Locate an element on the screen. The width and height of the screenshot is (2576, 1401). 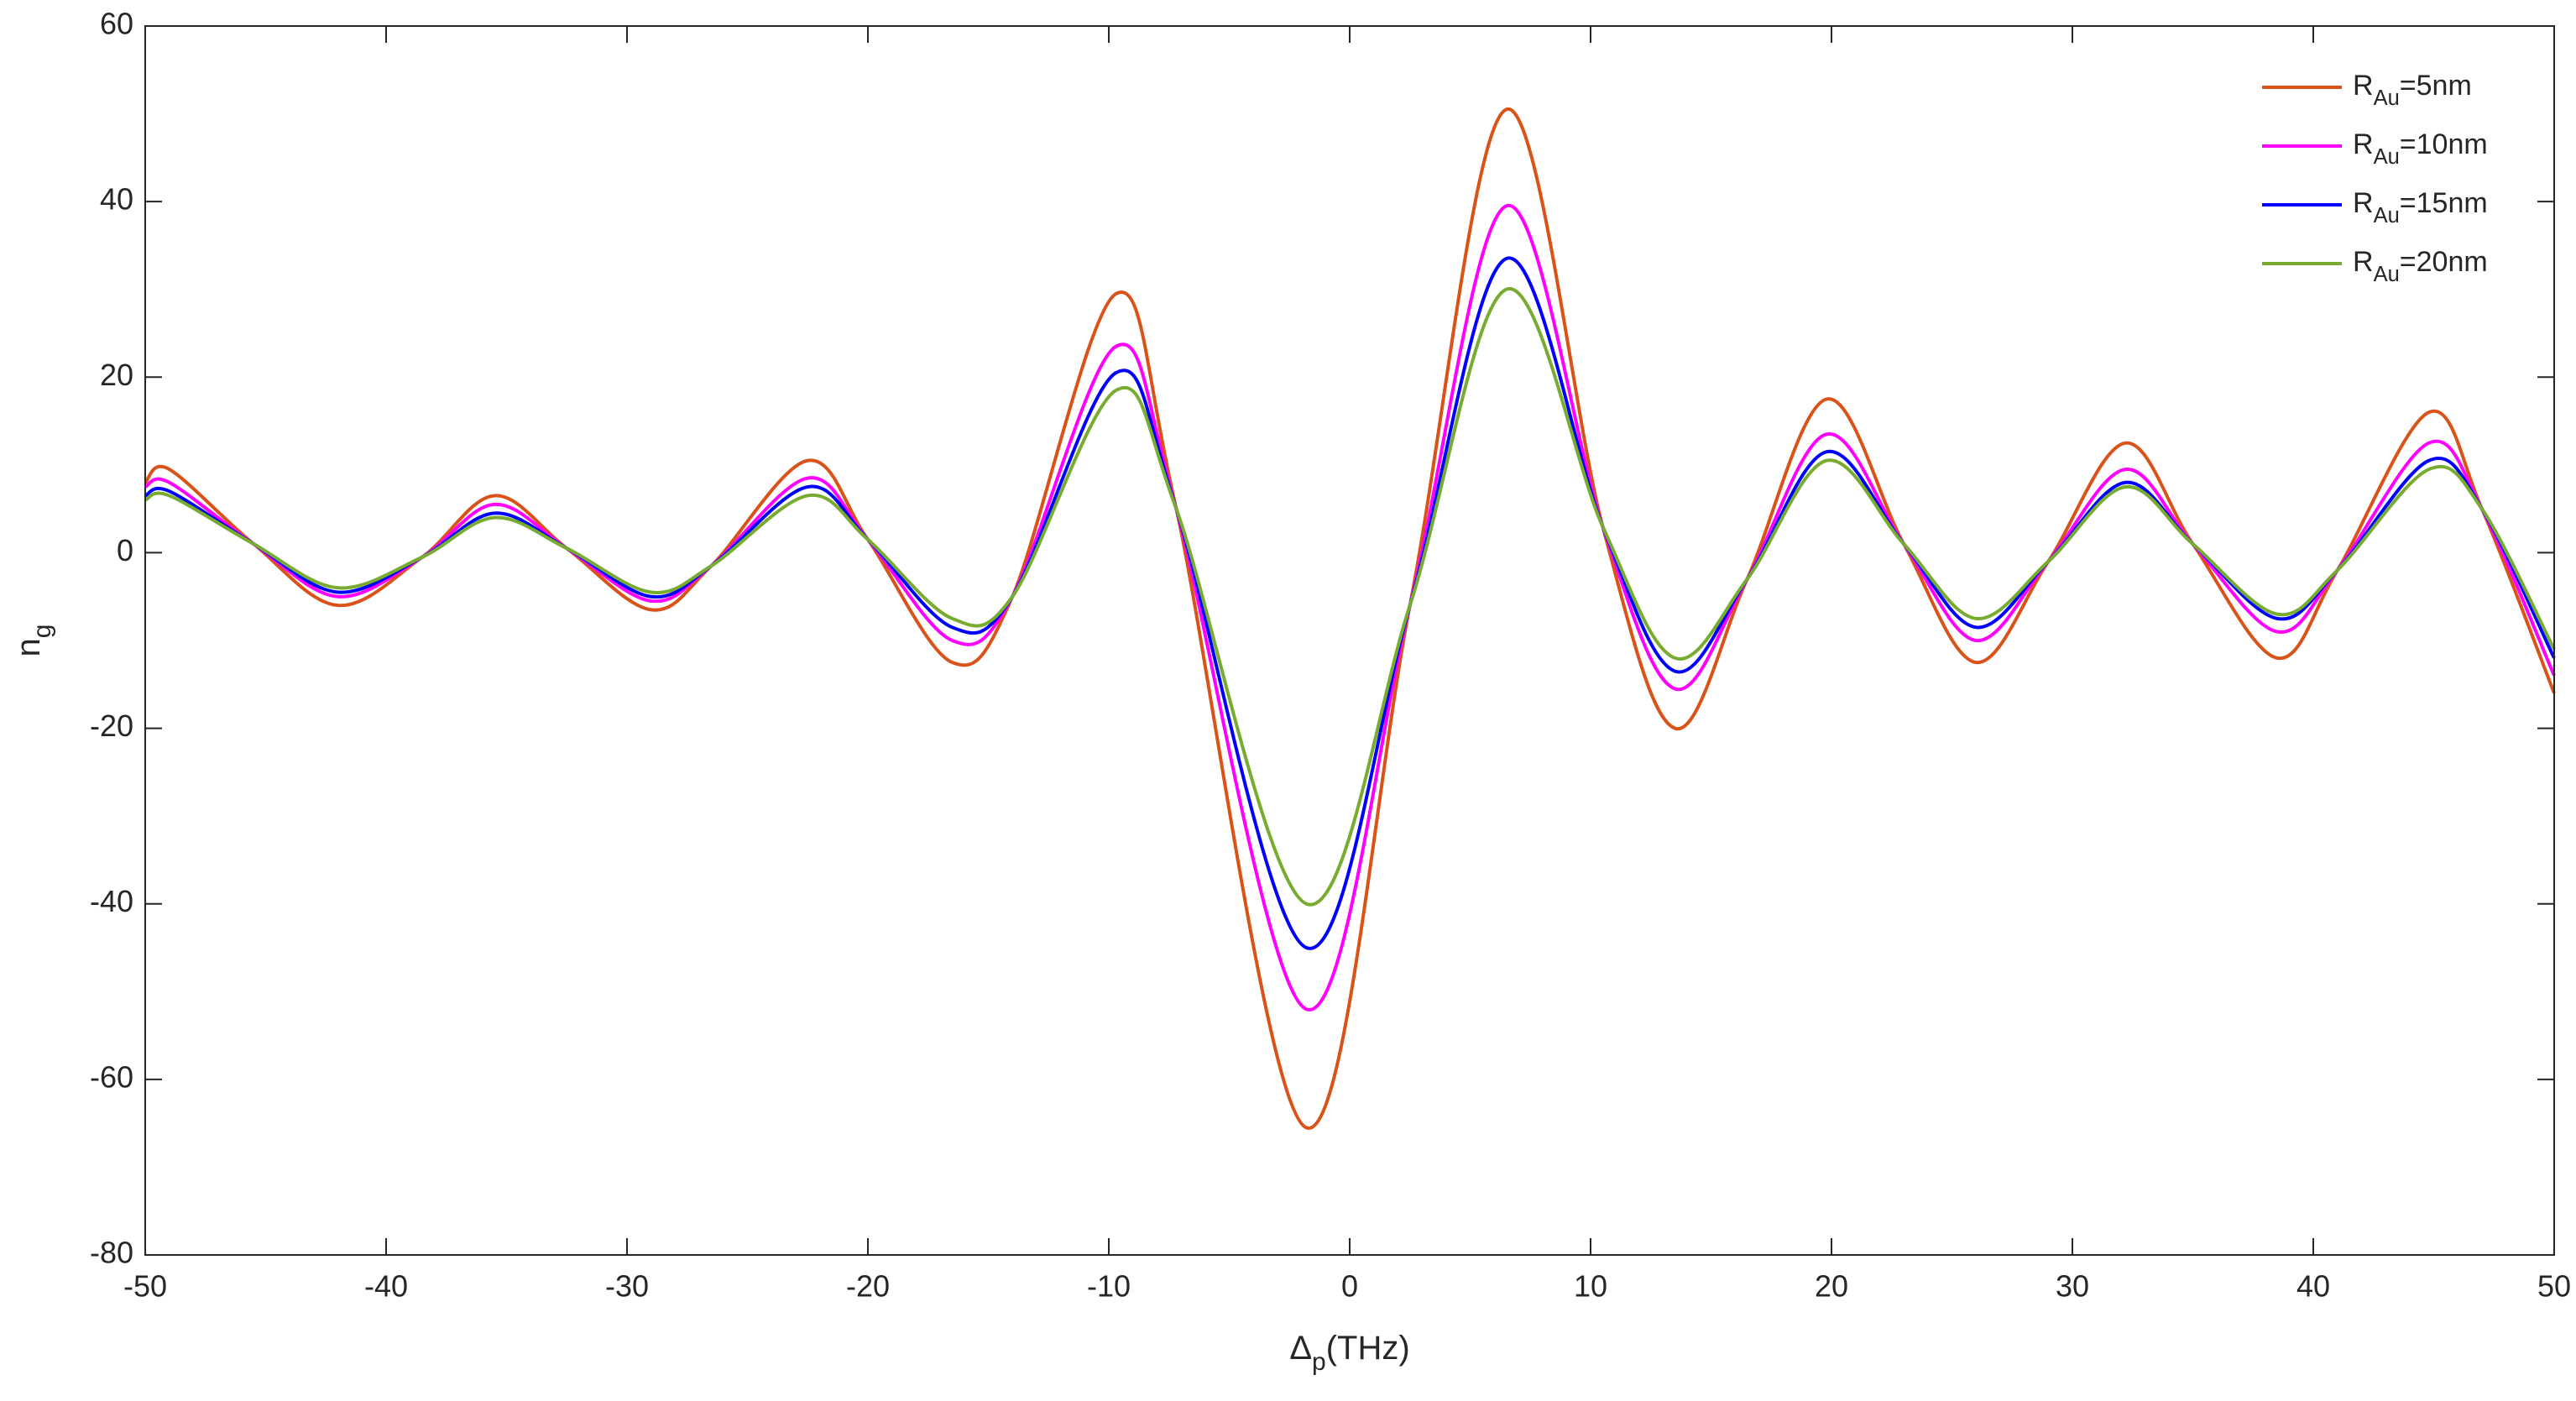
x-tick-label: -50 is located at coordinates (145, 1286).